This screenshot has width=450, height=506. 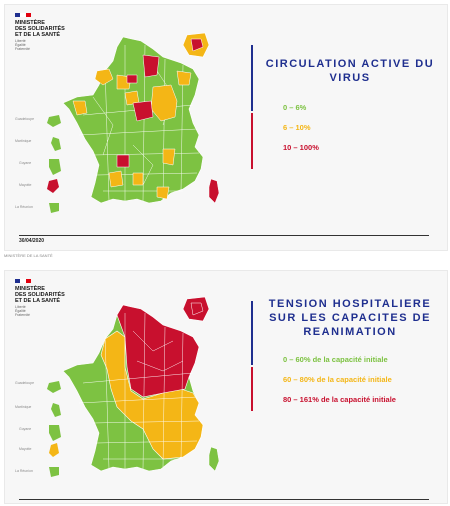 What do you see at coordinates (297, 127) in the screenshot?
I see `legend-item-medium: 6 – 10%` at bounding box center [297, 127].